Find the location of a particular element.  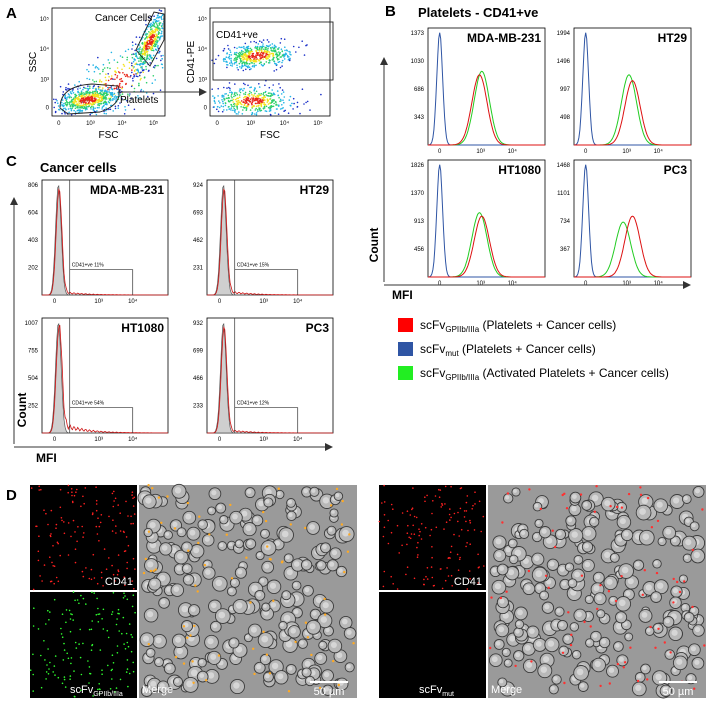

y-tick-label: 403 is located at coordinates (33, 241).